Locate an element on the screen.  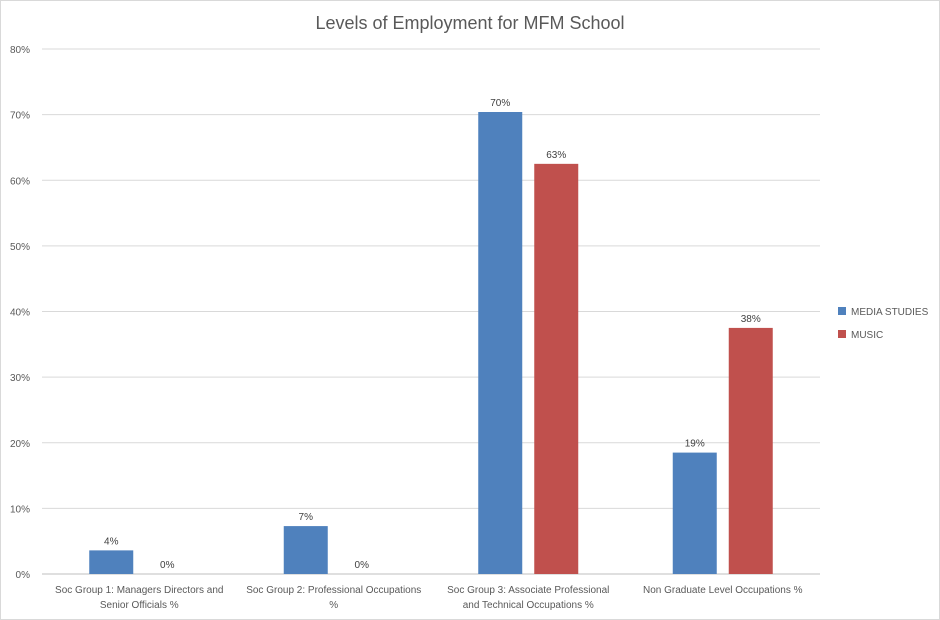
x-category-label: and Technical Occupations % is located at coordinates (528, 605).